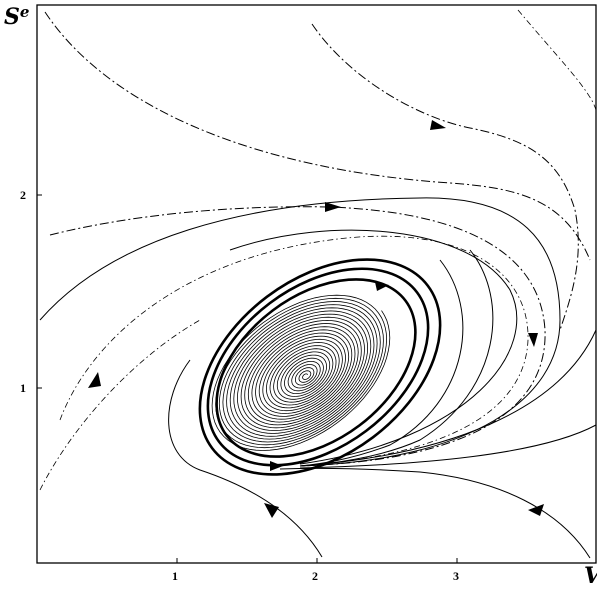 This screenshot has width=597, height=589. Describe the element at coordinates (333, 207) in the screenshot. I see `arrow-upper-mid` at that location.